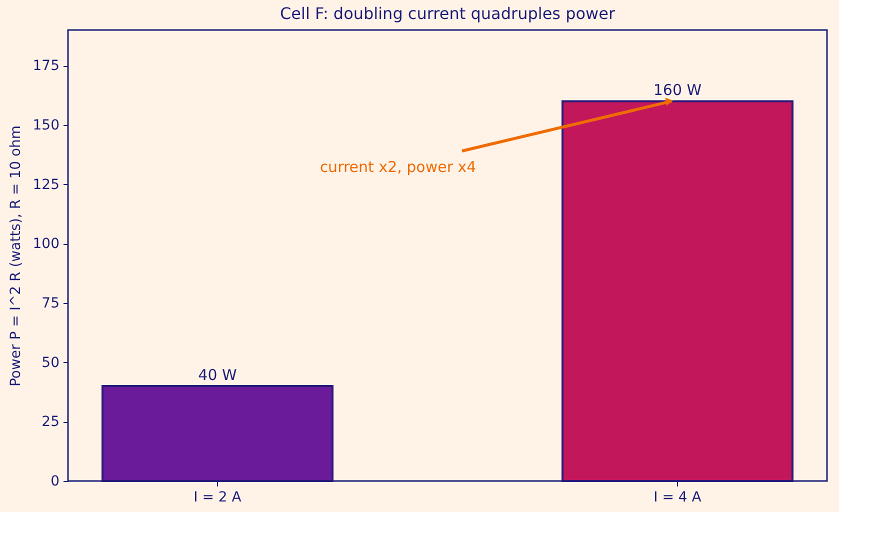  Describe the element at coordinates (46, 244) in the screenshot. I see `y-tick-label: 100` at that location.